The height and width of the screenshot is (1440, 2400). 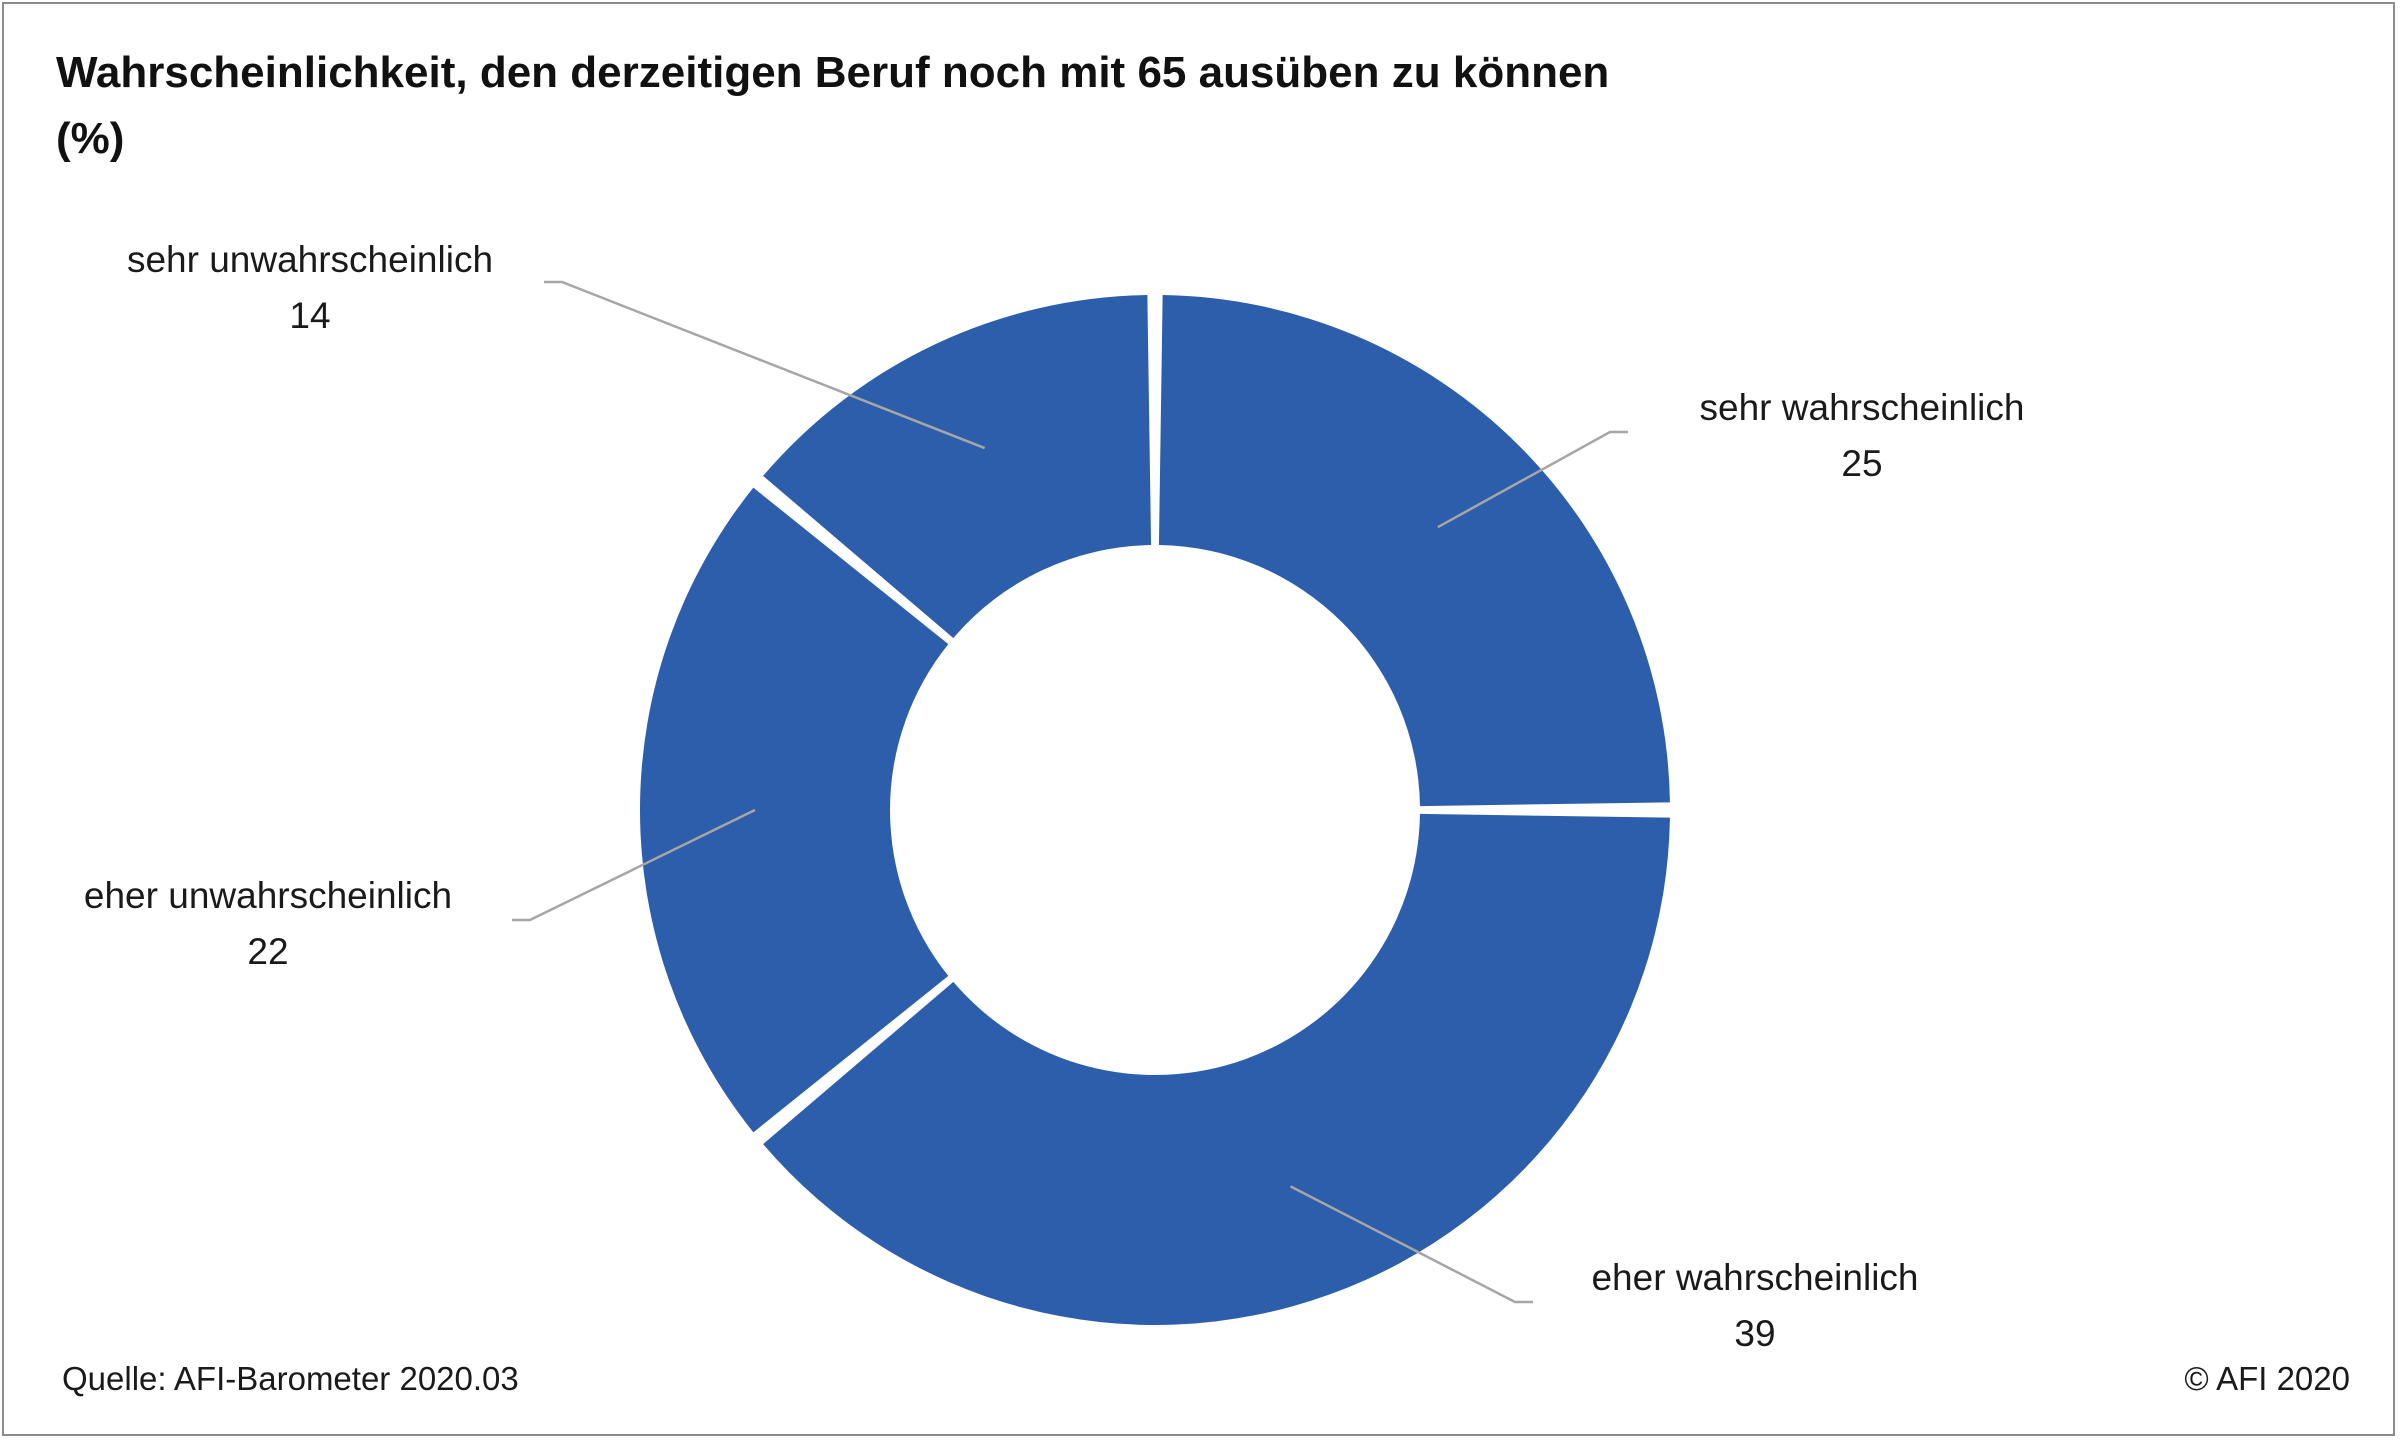 I want to click on slice-label-1: sehr wahrscheinlich, so click(x=1862, y=407).